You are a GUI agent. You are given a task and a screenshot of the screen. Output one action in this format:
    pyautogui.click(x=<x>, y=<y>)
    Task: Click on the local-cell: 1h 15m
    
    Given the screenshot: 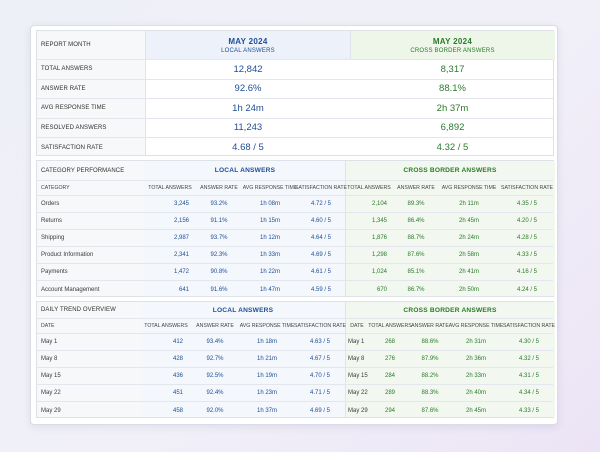 What is the action you would take?
    pyautogui.click(x=269, y=221)
    